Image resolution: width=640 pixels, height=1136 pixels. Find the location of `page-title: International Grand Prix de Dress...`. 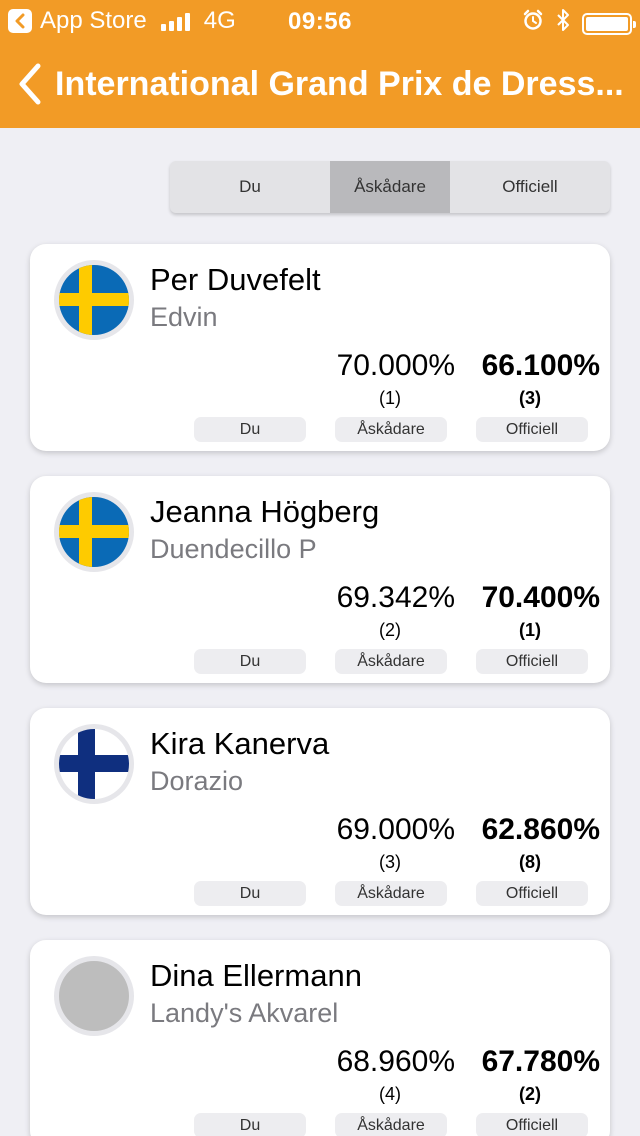

page-title: International Grand Prix de Dress... is located at coordinates (339, 84).